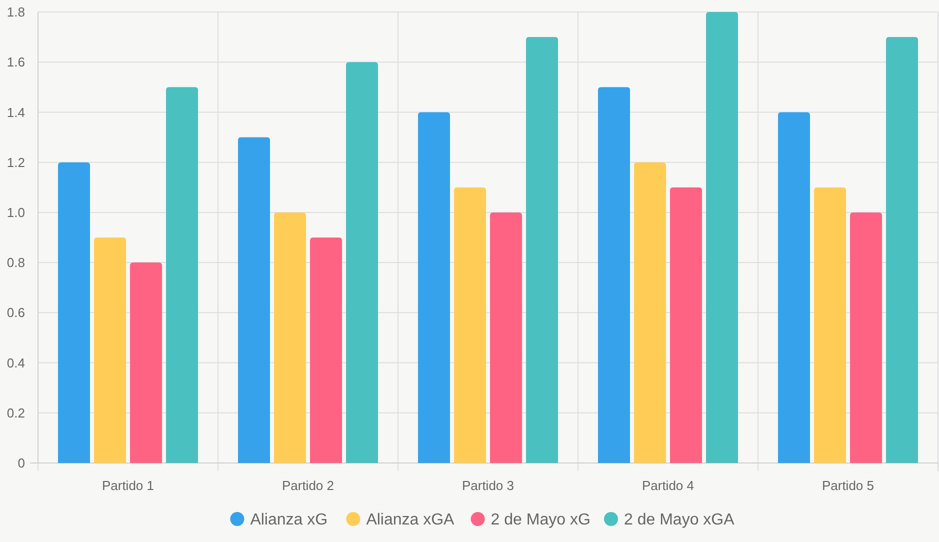 The width and height of the screenshot is (939, 542). What do you see at coordinates (679, 520) in the screenshot?
I see `legend-label: 2 de Mayo xGA` at bounding box center [679, 520].